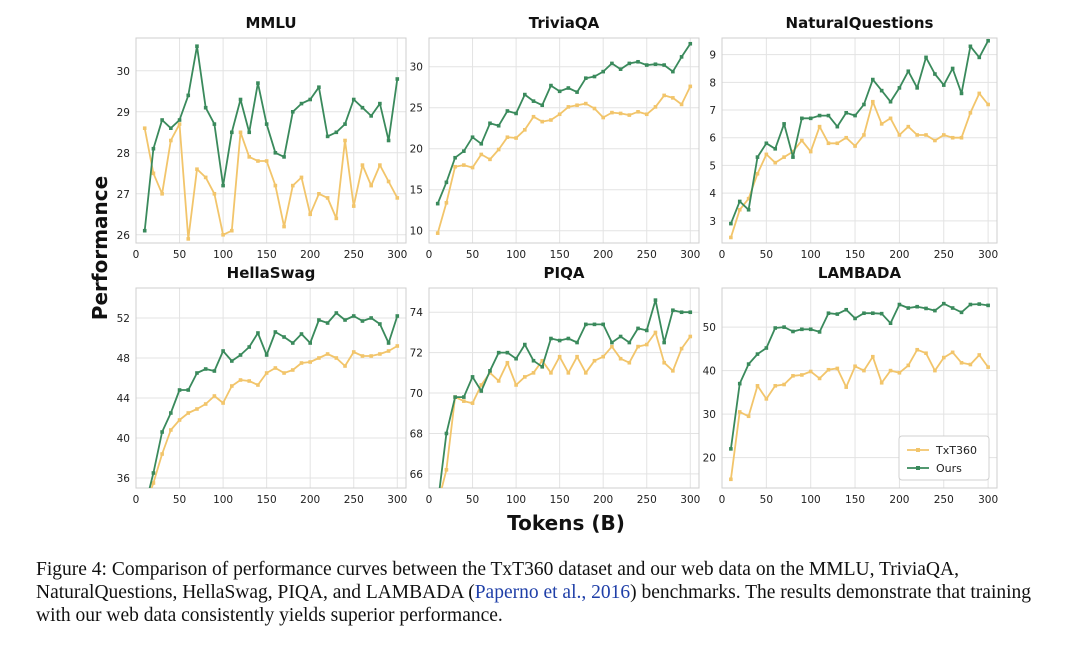 The width and height of the screenshot is (1080, 645). Describe the element at coordinates (417, 475) in the screenshot. I see `y-tick-label: 66` at that location.